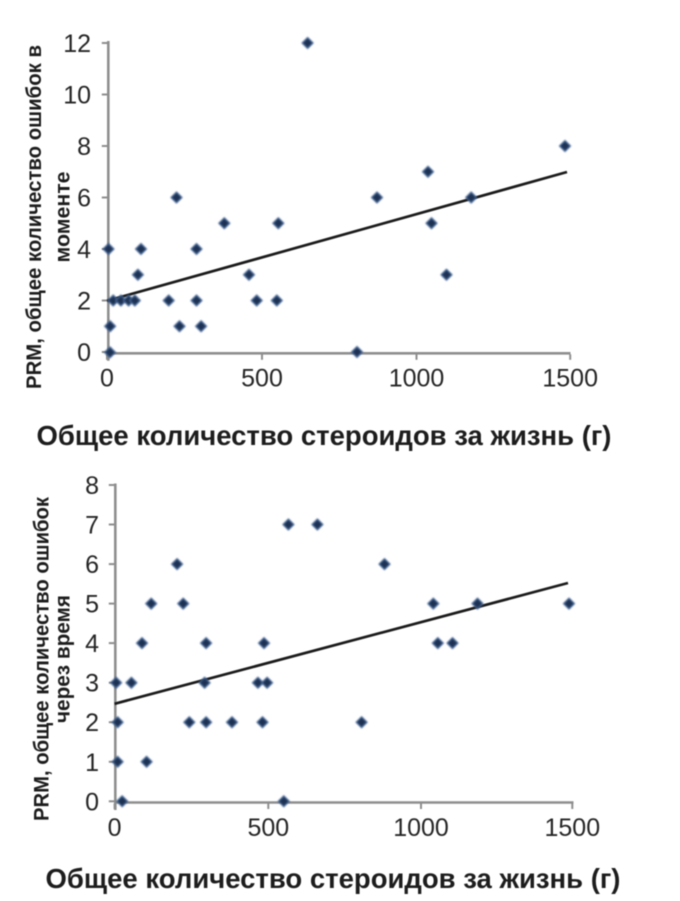  What do you see at coordinates (92, 605) in the screenshot?
I see `svg-text: 5` at bounding box center [92, 605].